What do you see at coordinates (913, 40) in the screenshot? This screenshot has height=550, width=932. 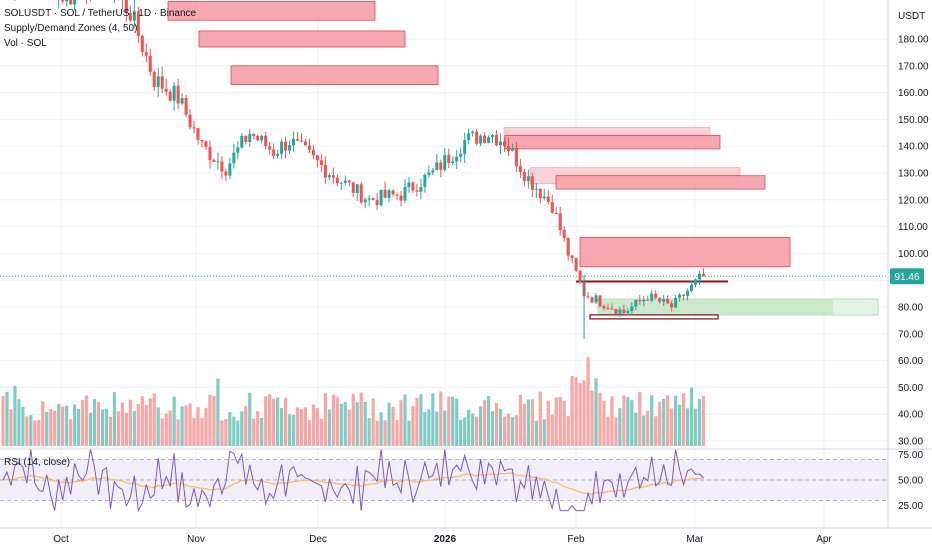 I see `price-tick-label: 180.00` at bounding box center [913, 40].